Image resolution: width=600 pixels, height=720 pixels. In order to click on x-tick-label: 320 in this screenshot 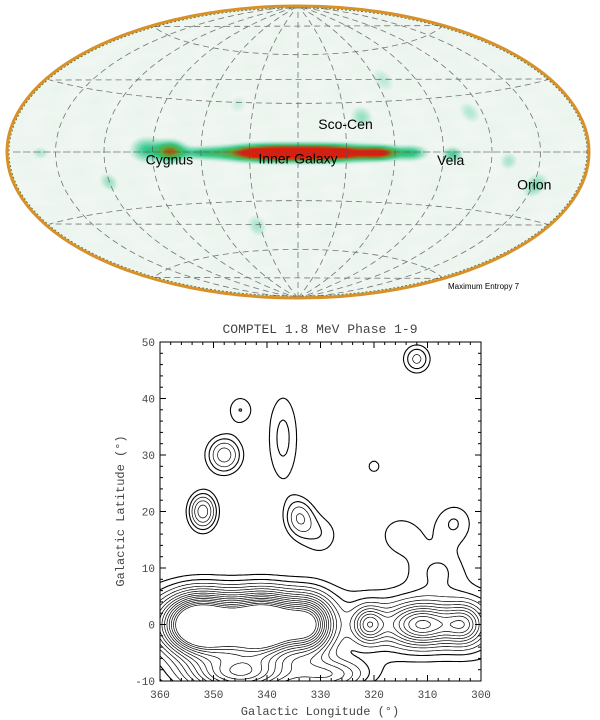, I will do `click(374, 696)`.